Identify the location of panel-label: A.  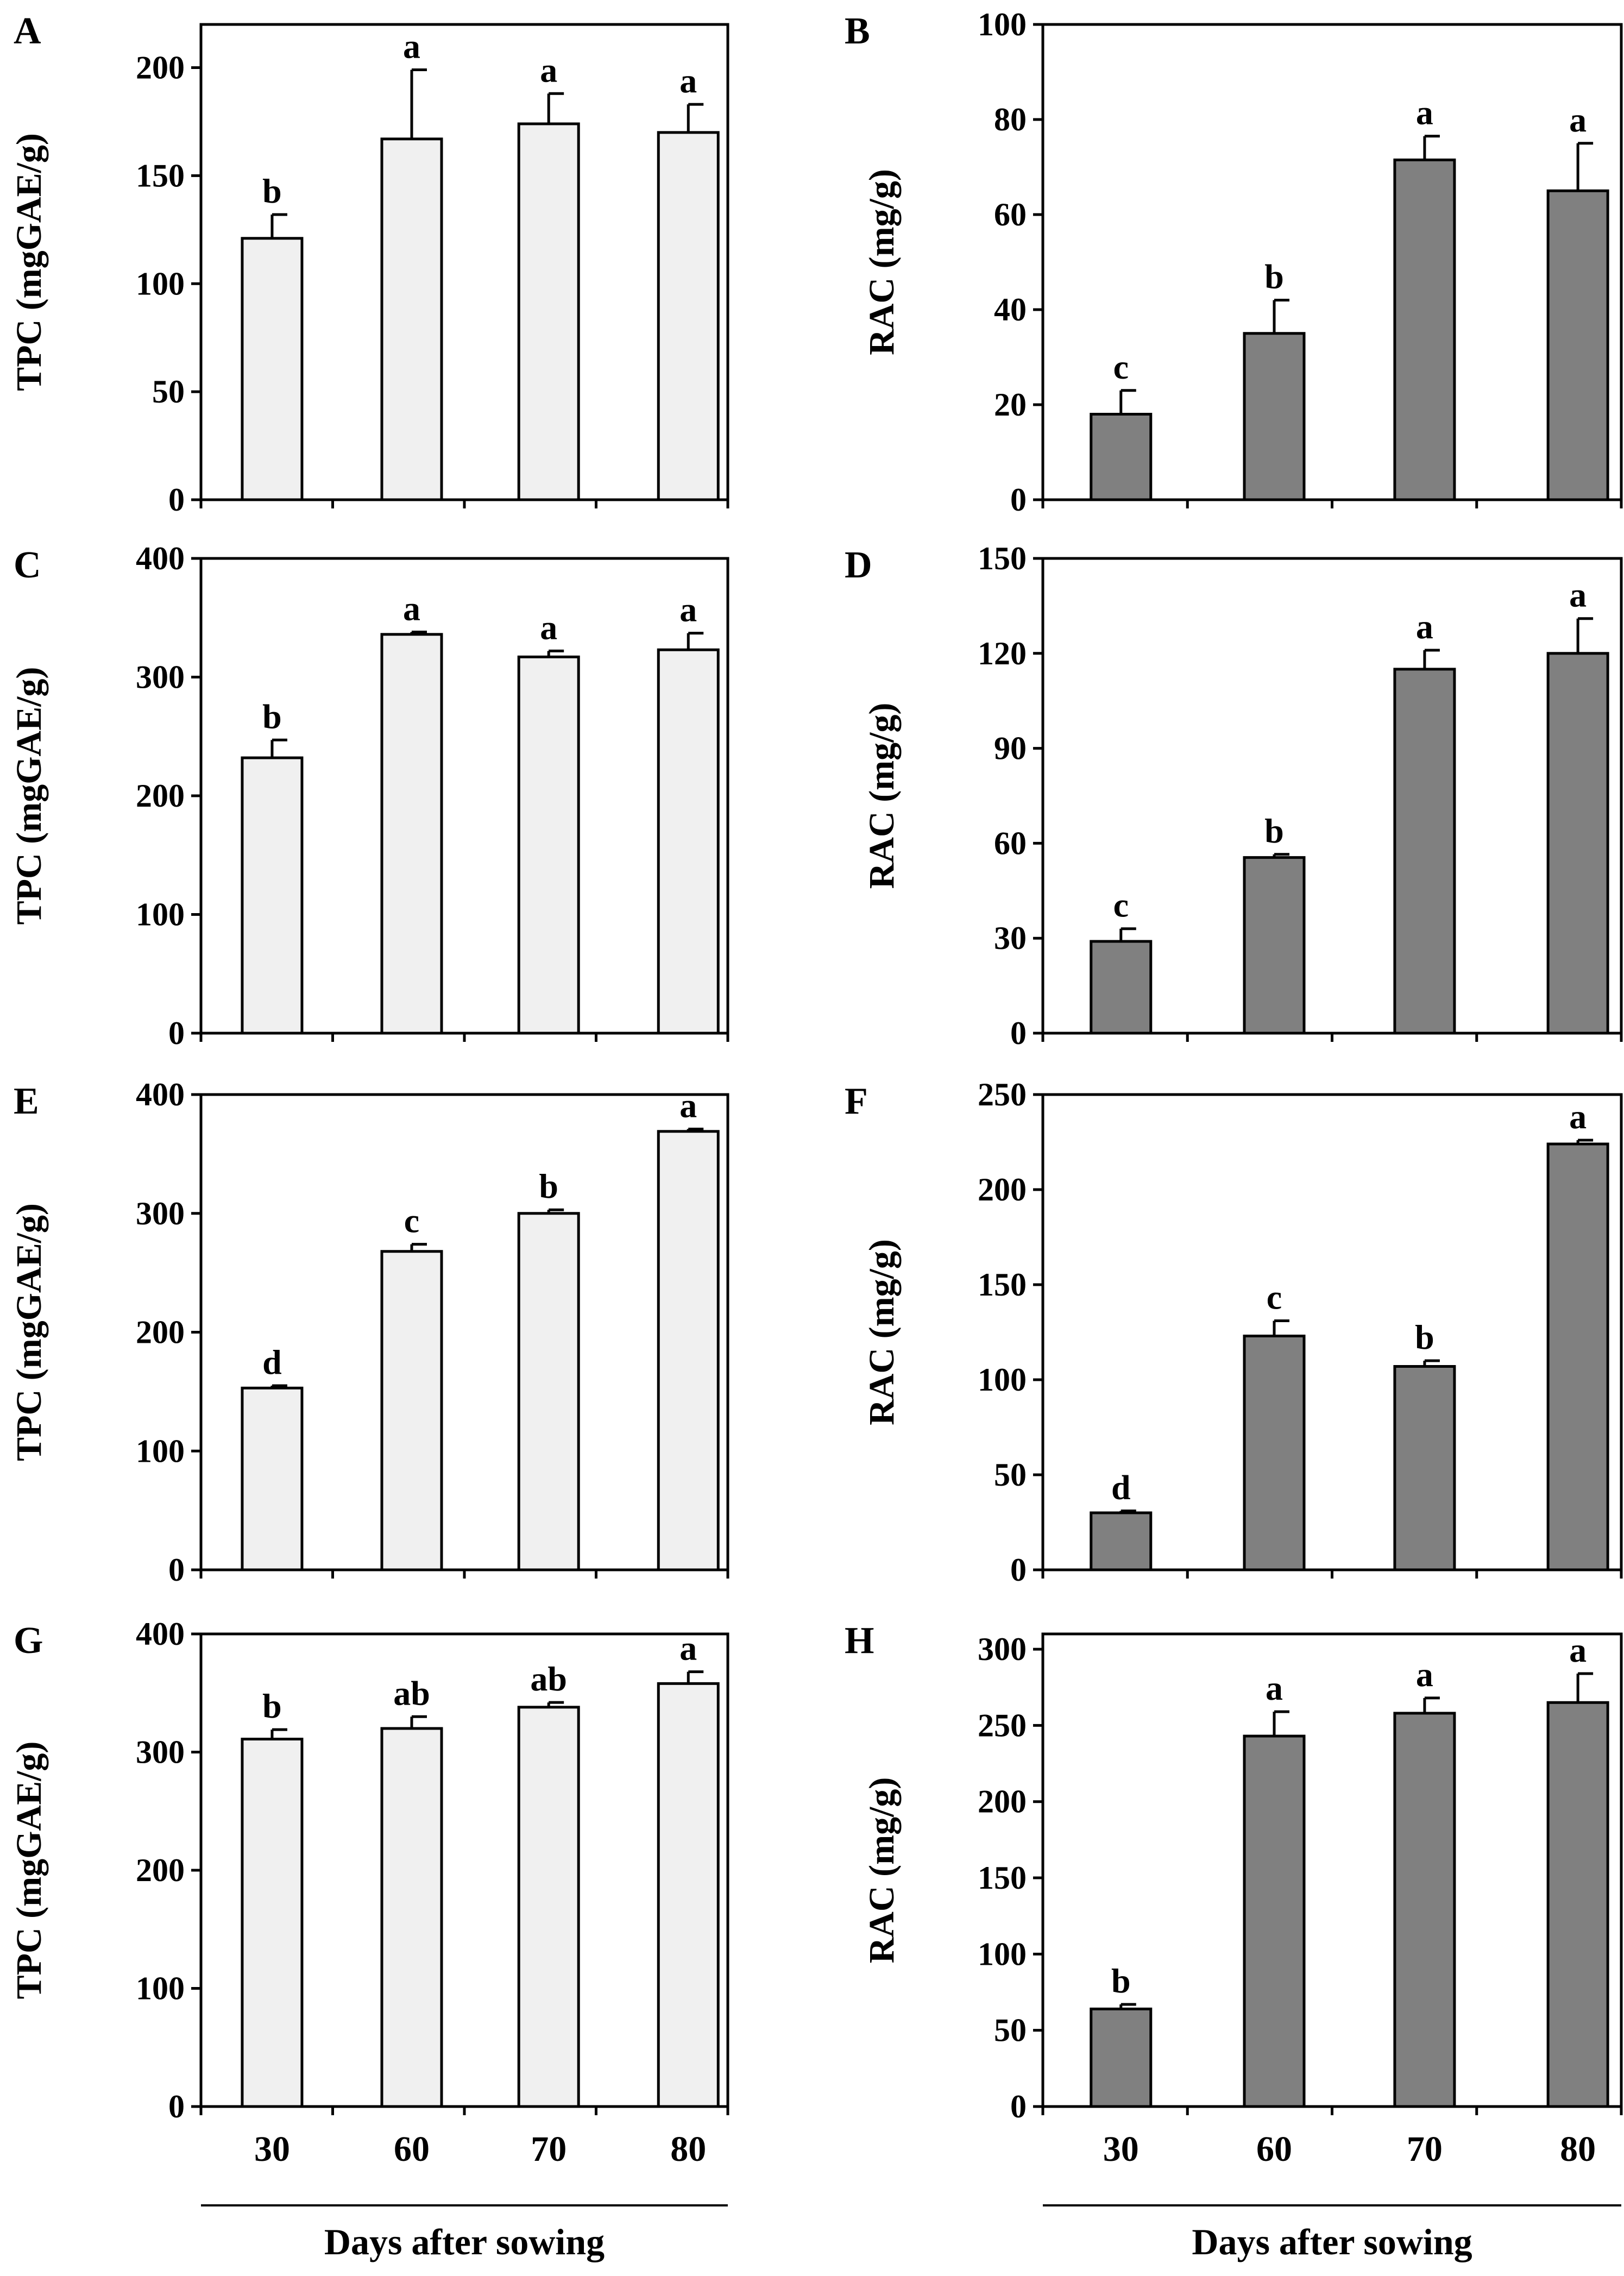
(27, 31).